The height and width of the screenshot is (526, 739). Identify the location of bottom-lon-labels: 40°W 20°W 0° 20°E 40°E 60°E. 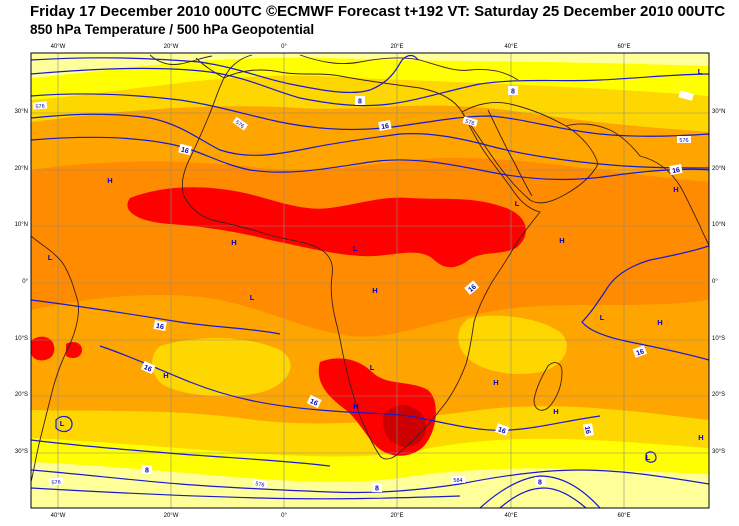
(341, 516).